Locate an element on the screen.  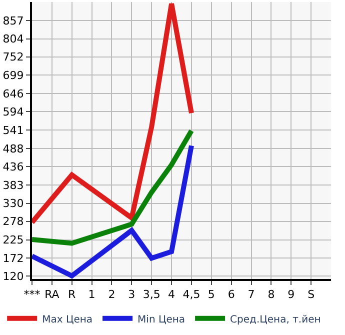
x-tick-label: S is located at coordinates (311, 295).